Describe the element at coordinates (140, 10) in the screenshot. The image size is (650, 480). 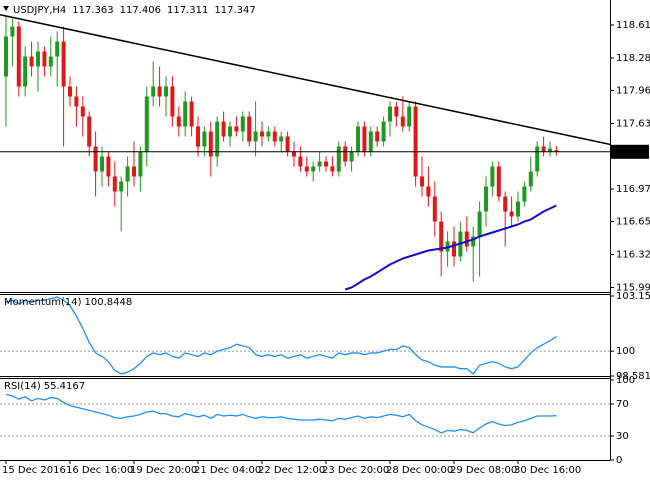
I see `ohlc-value: 117.406` at that location.